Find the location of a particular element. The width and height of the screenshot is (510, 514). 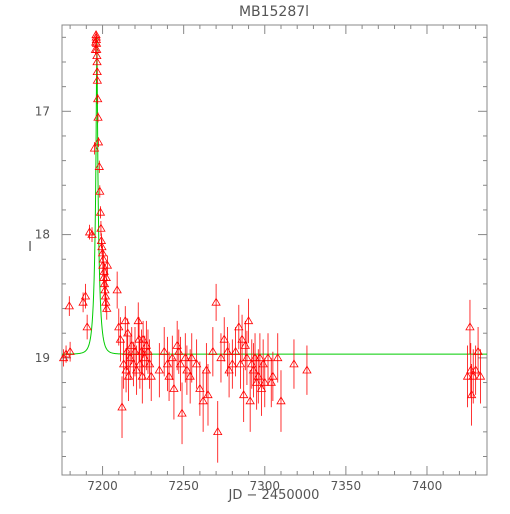

y-tick-label: 18 is located at coordinates (42, 235).